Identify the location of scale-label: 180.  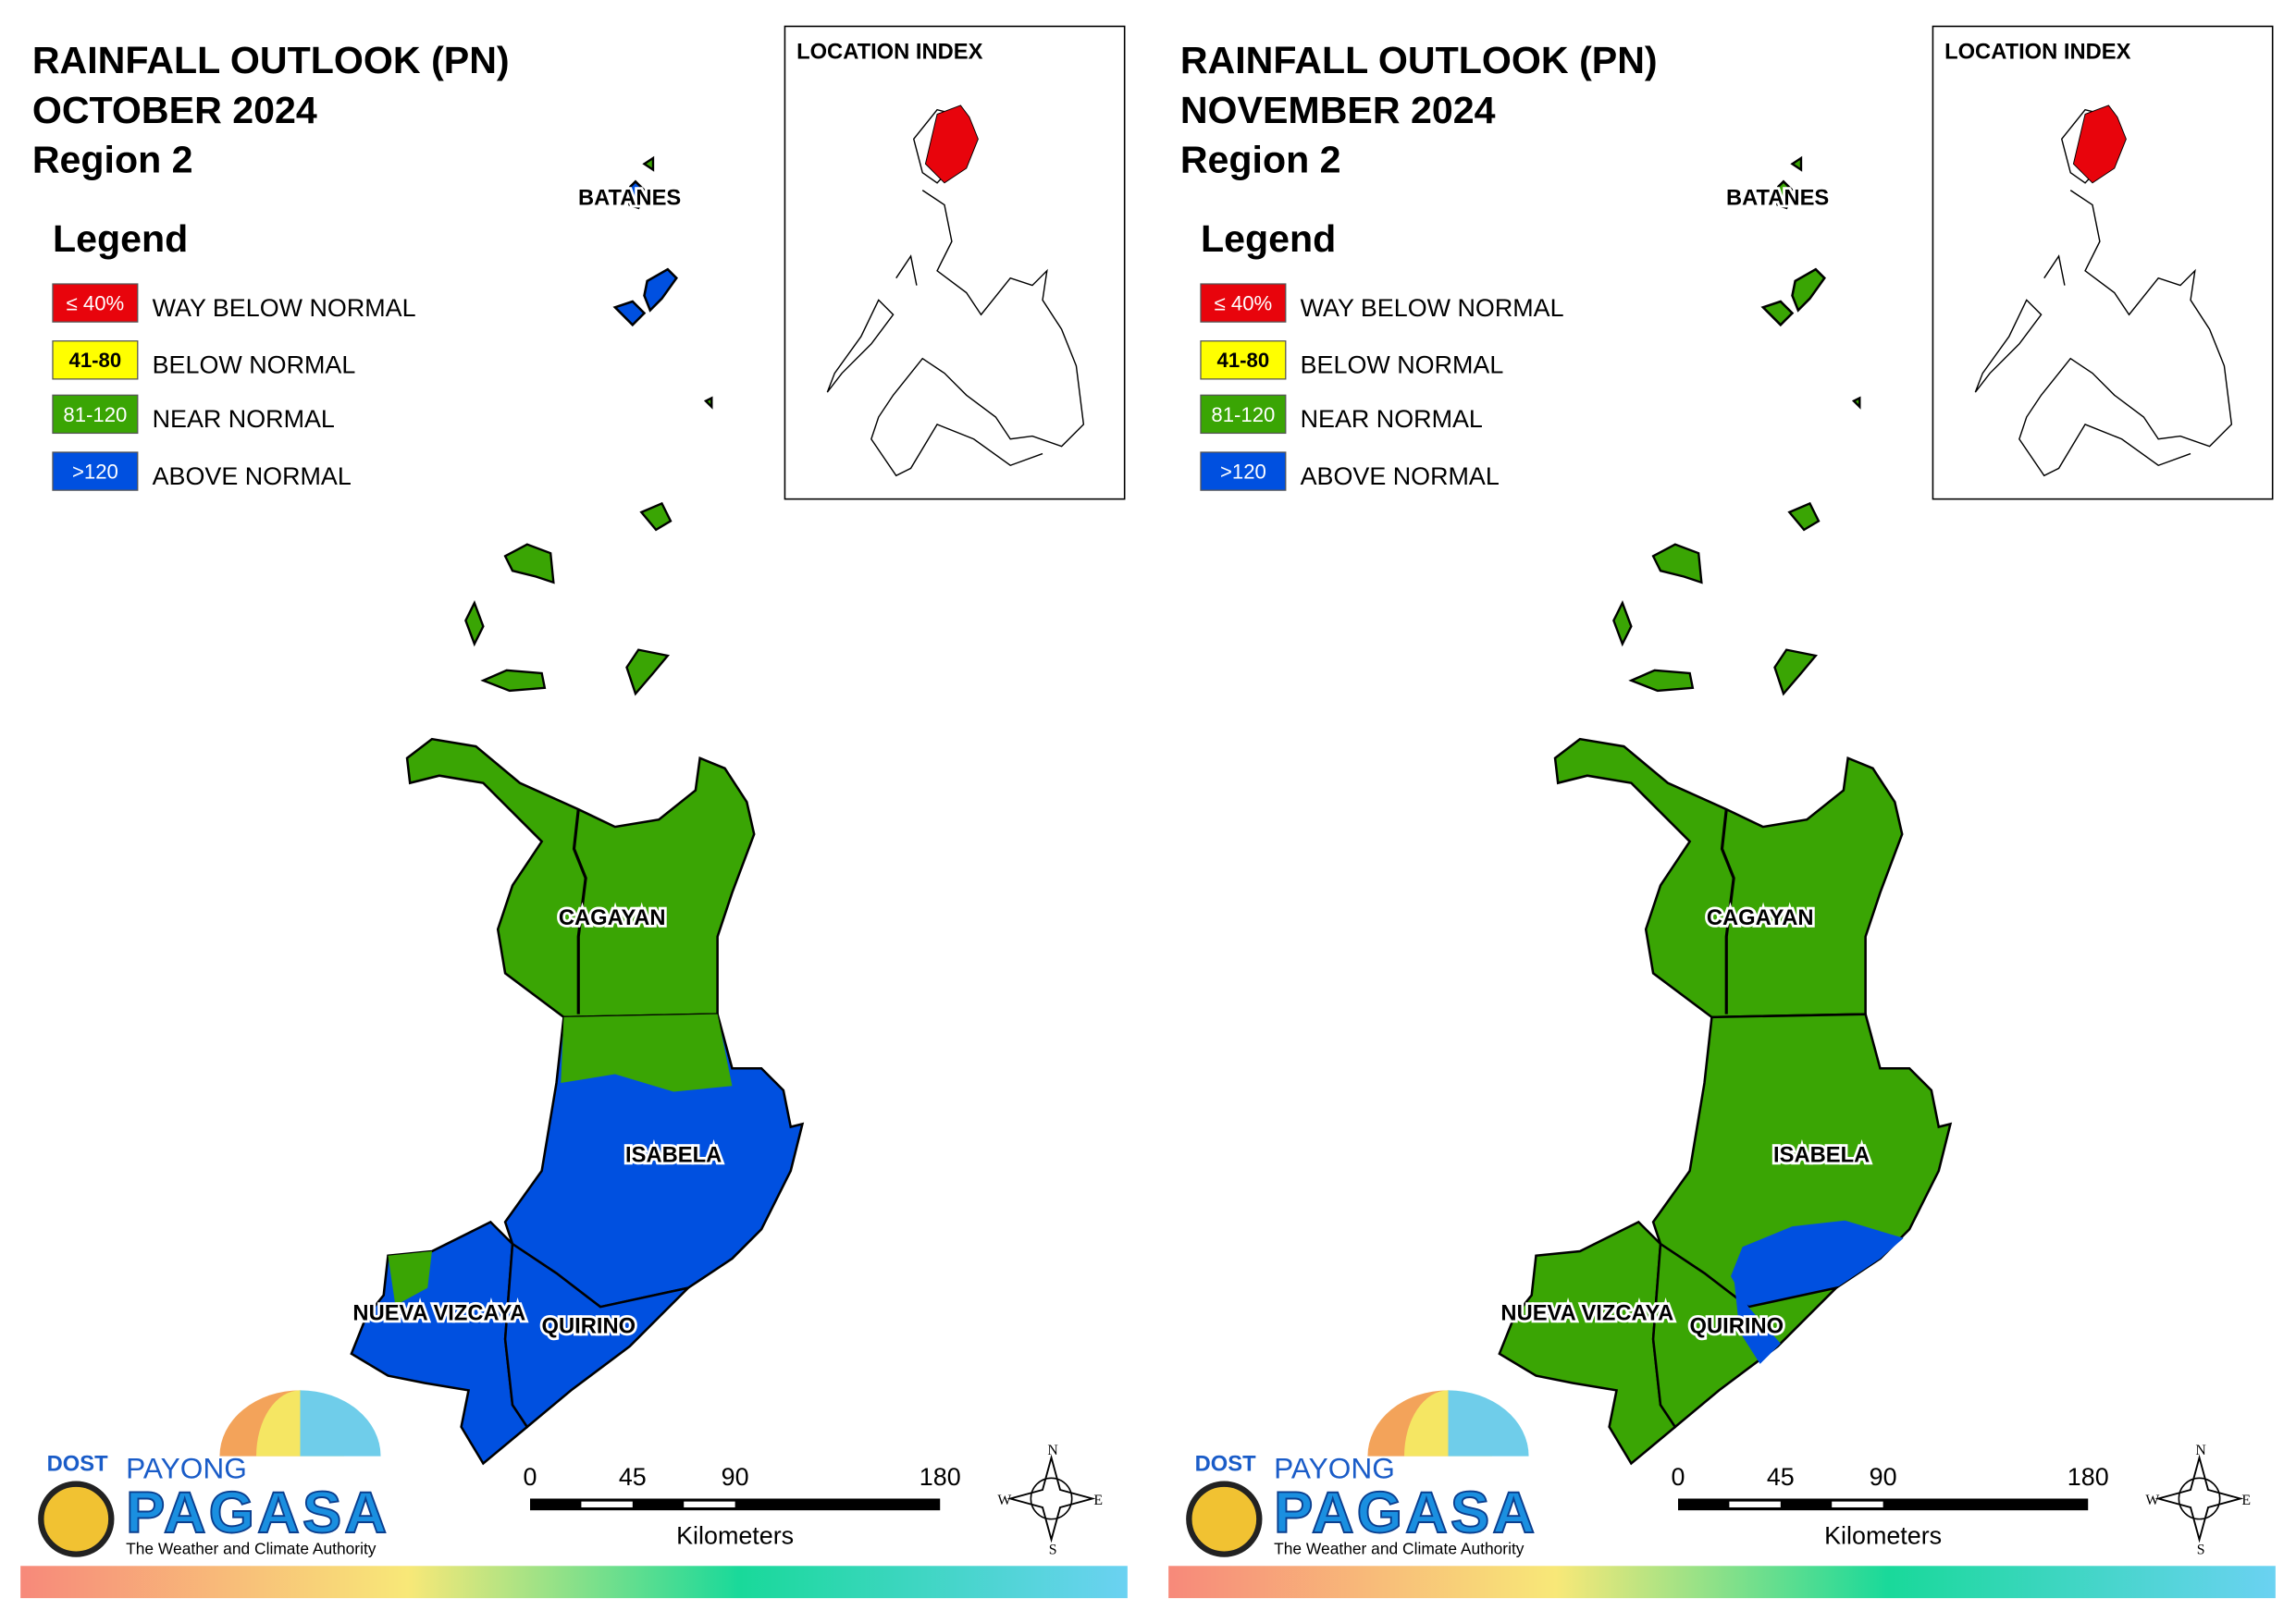
(2088, 1477).